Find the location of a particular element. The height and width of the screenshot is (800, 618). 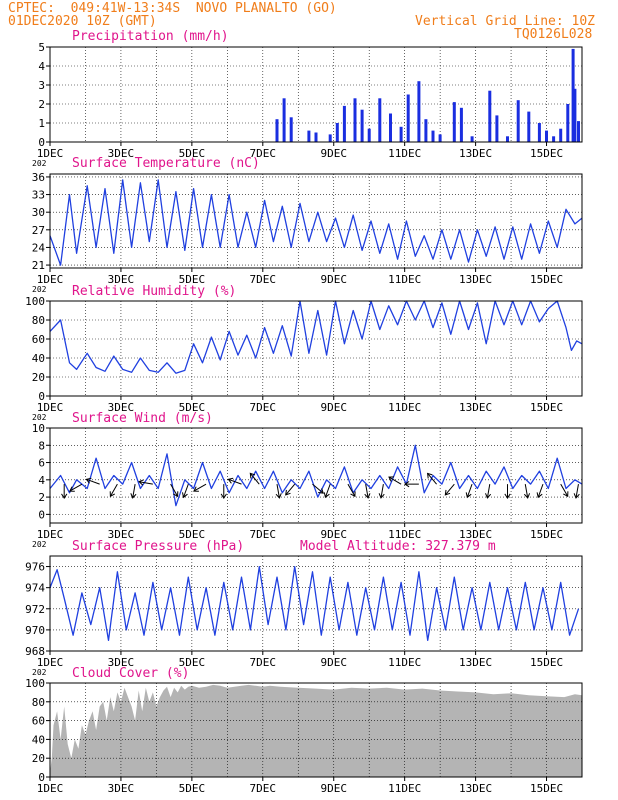

cloud-xtick-label-1: 3DEC is located at coordinates (121, 788).